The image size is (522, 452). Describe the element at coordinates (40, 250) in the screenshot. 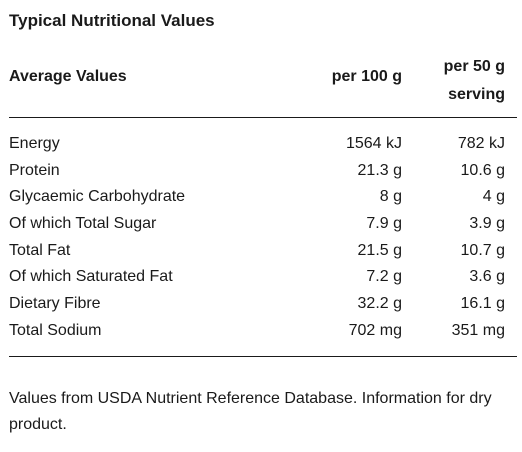

I see `nutrient-name: Total Fat` at that location.